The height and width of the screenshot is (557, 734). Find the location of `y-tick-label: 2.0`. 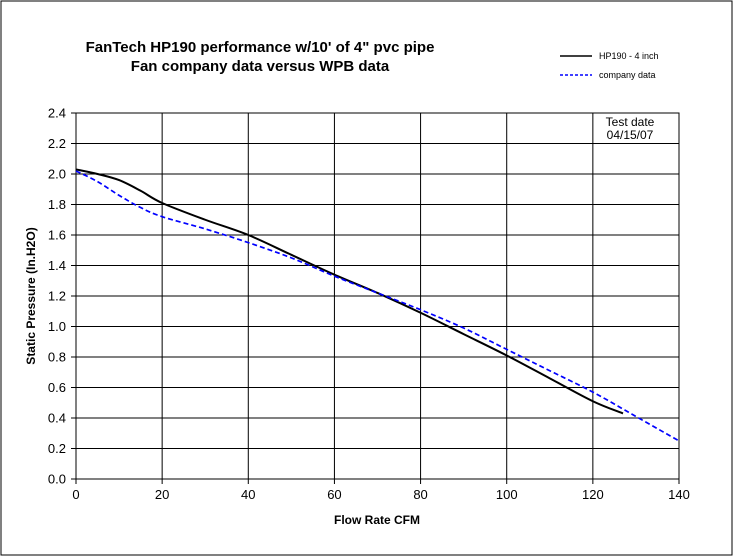

y-tick-label: 2.0 is located at coordinates (57, 174).